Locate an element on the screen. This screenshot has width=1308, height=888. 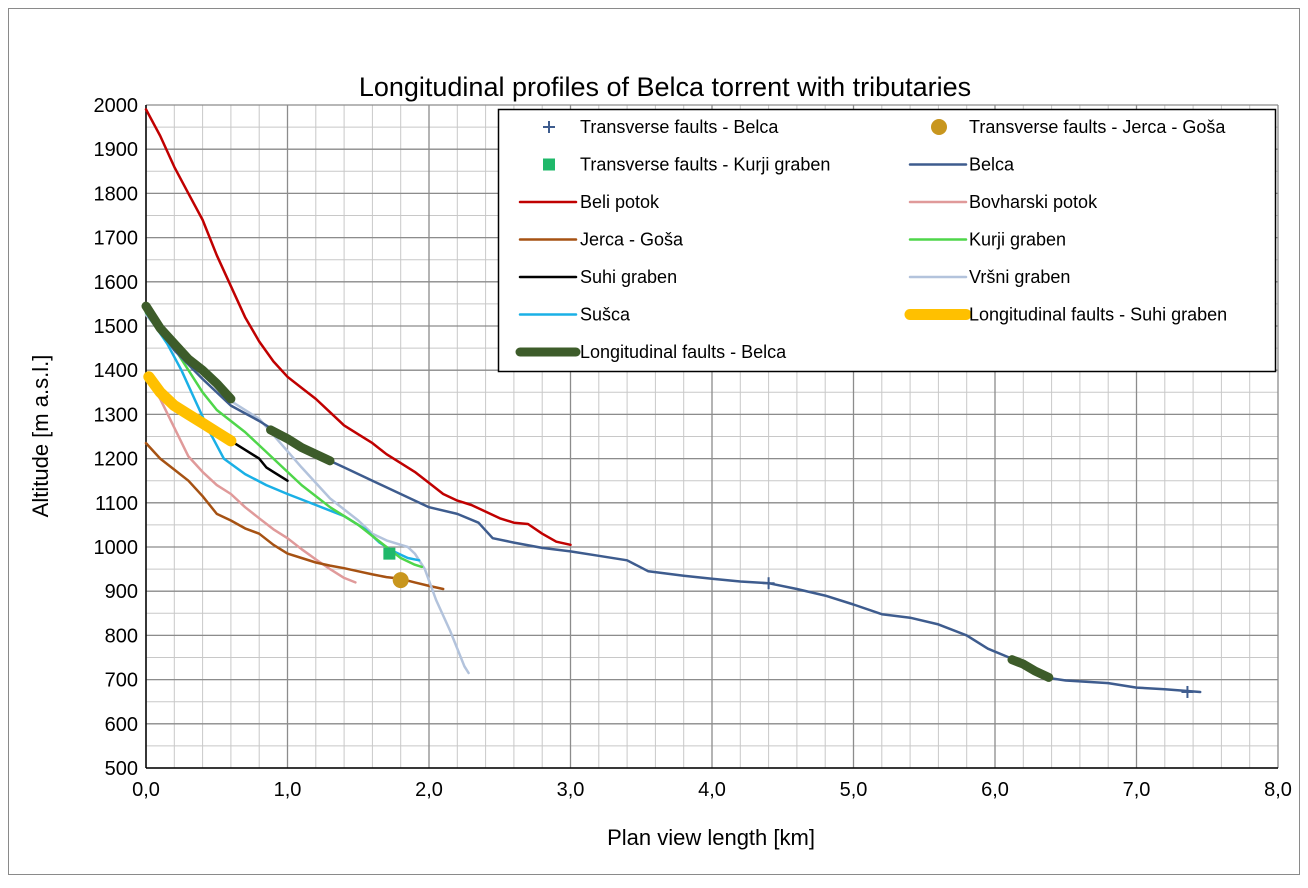
legend-label: Bovharski potok is located at coordinates (1033, 202).